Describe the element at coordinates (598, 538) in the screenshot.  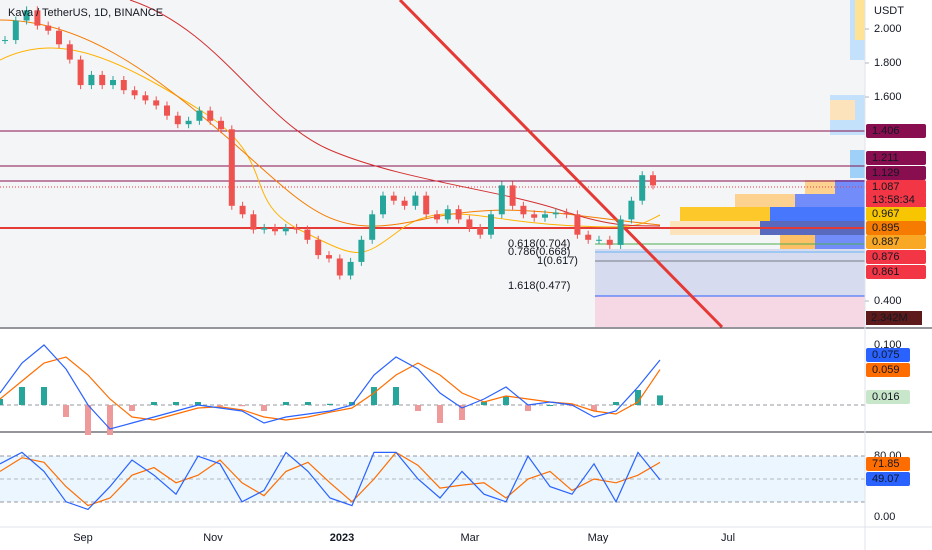
I see `time-label: May` at that location.